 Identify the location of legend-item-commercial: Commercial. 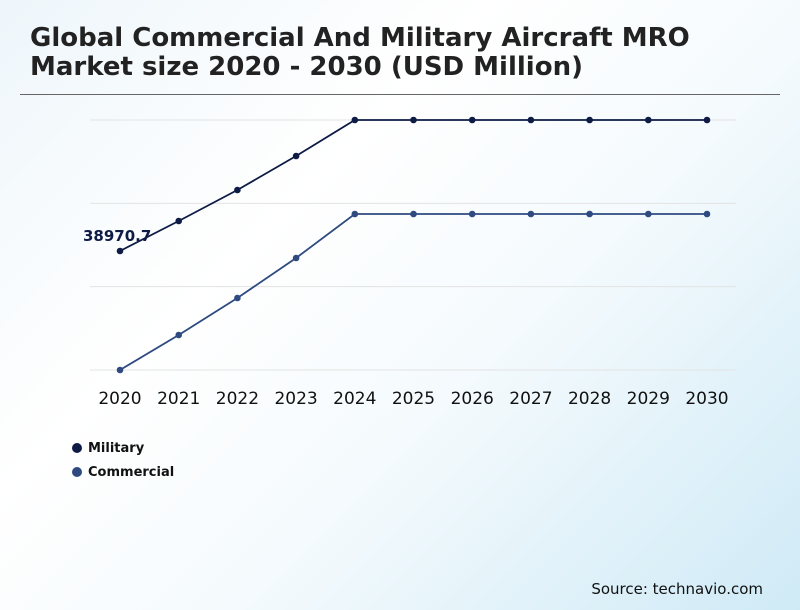
(123, 472).